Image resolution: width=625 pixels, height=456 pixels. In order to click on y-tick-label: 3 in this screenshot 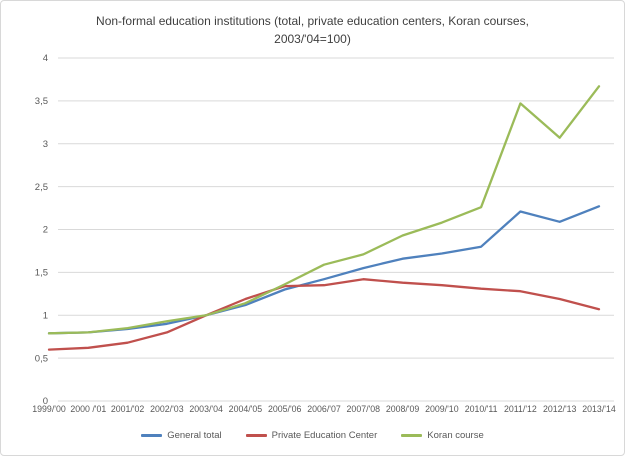, I will do `click(45, 144)`.